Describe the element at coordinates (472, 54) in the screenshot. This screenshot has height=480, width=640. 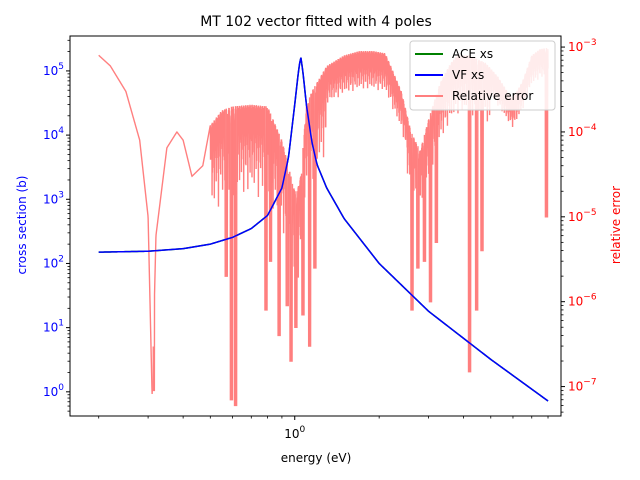
I see `legend-label: ACE xs` at that location.